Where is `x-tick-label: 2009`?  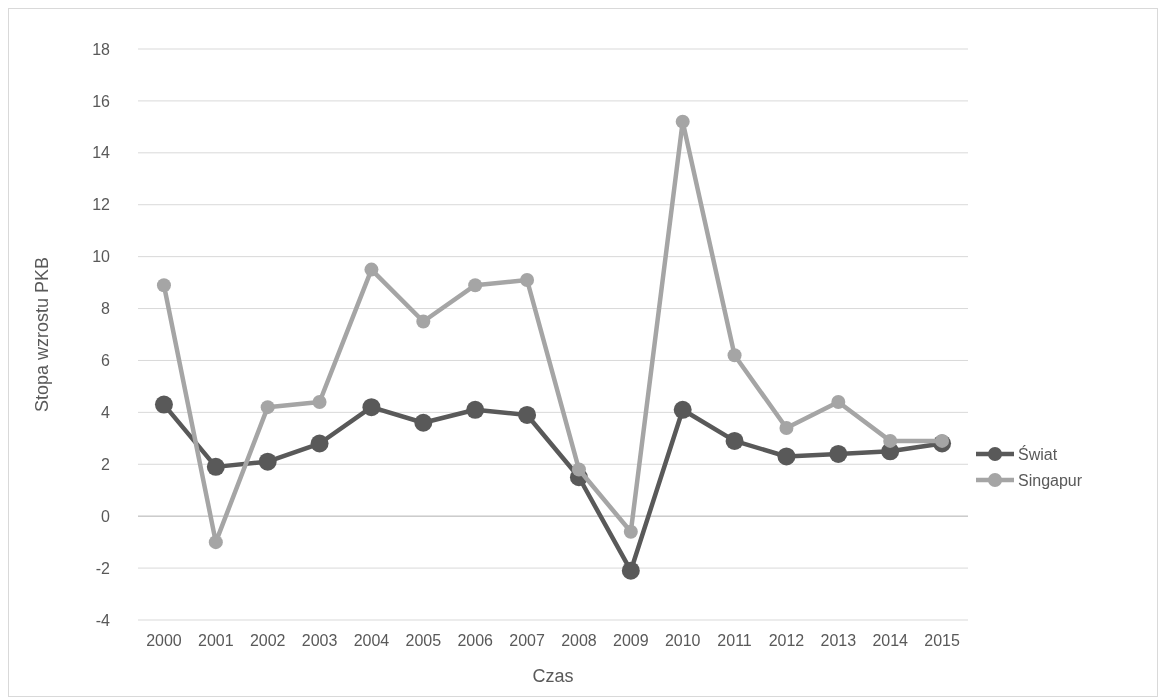 x-tick-label: 2009 is located at coordinates (631, 640).